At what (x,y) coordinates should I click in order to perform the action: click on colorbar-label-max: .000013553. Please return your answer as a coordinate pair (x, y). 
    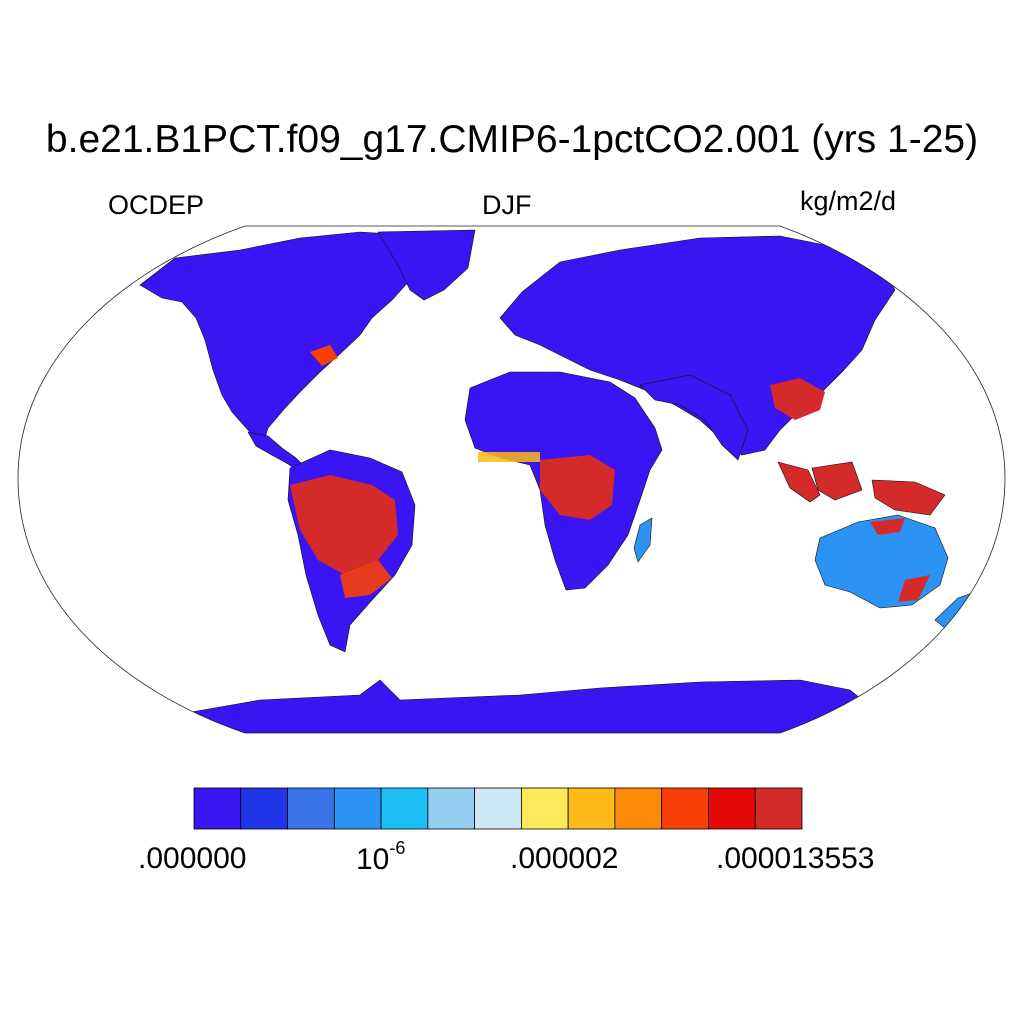
    Looking at the image, I should click on (795, 858).